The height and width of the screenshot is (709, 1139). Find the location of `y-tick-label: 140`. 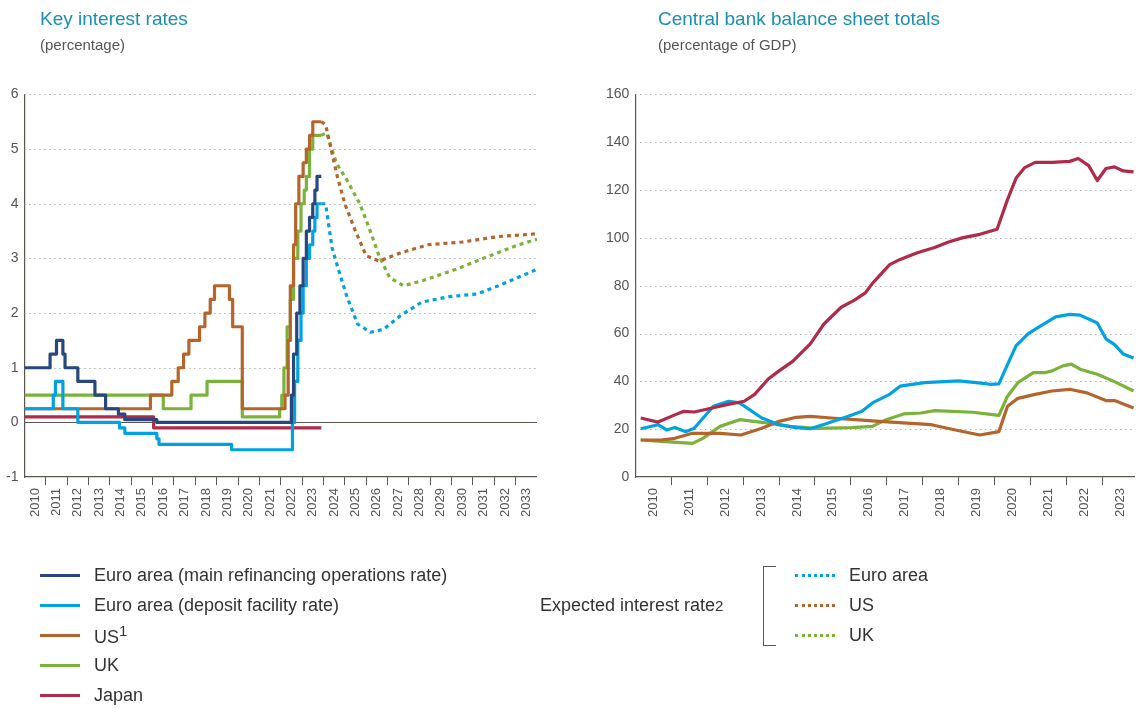

y-tick-label: 140 is located at coordinates (618, 141).